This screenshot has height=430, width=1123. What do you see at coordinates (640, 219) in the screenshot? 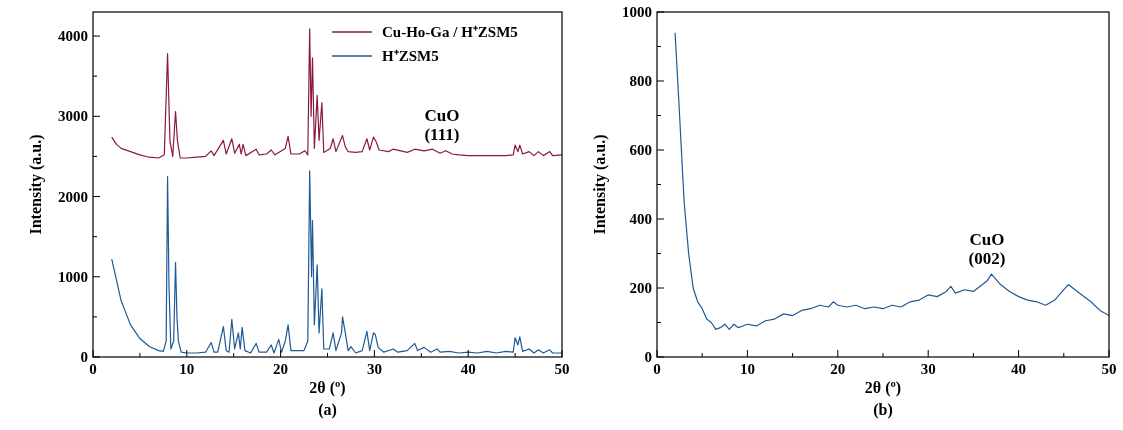
I see `y-tick-label: 400` at bounding box center [640, 219].